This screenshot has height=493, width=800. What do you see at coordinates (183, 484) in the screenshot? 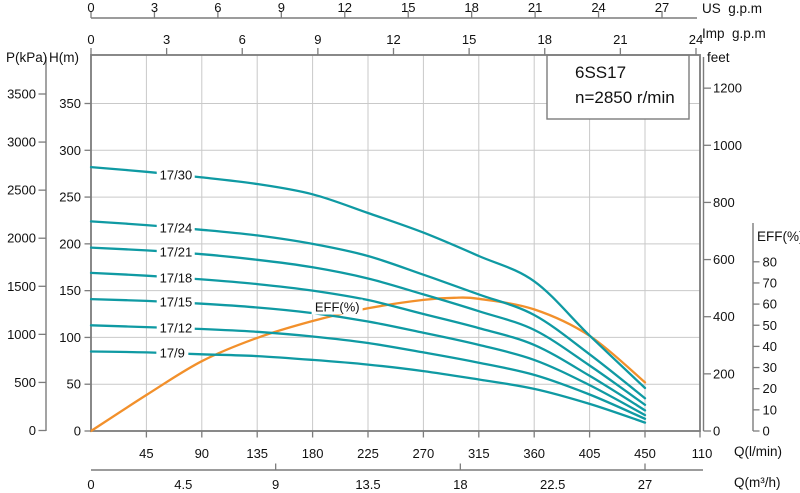
I see `q-m3h-tick-label: 4.5` at bounding box center [183, 484].